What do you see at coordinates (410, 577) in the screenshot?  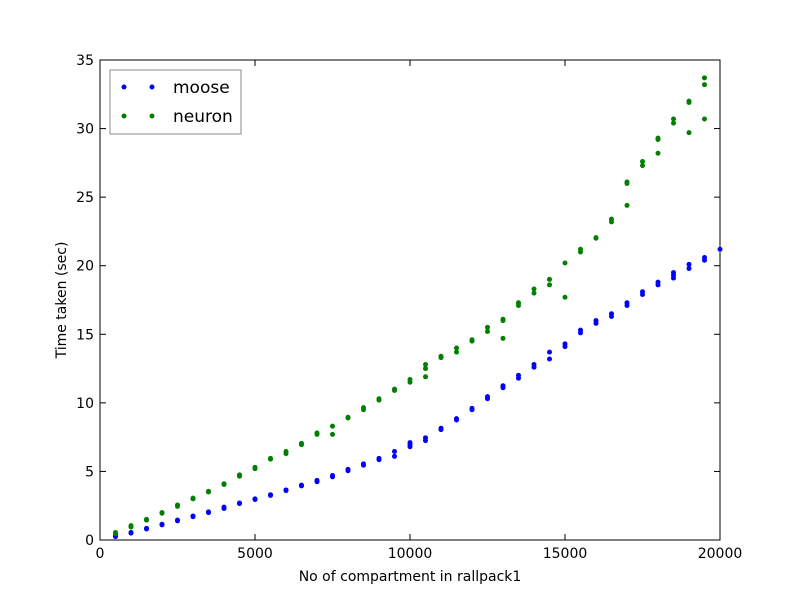 I see `x-axis-label: No of compartment in rallpack1` at bounding box center [410, 577].